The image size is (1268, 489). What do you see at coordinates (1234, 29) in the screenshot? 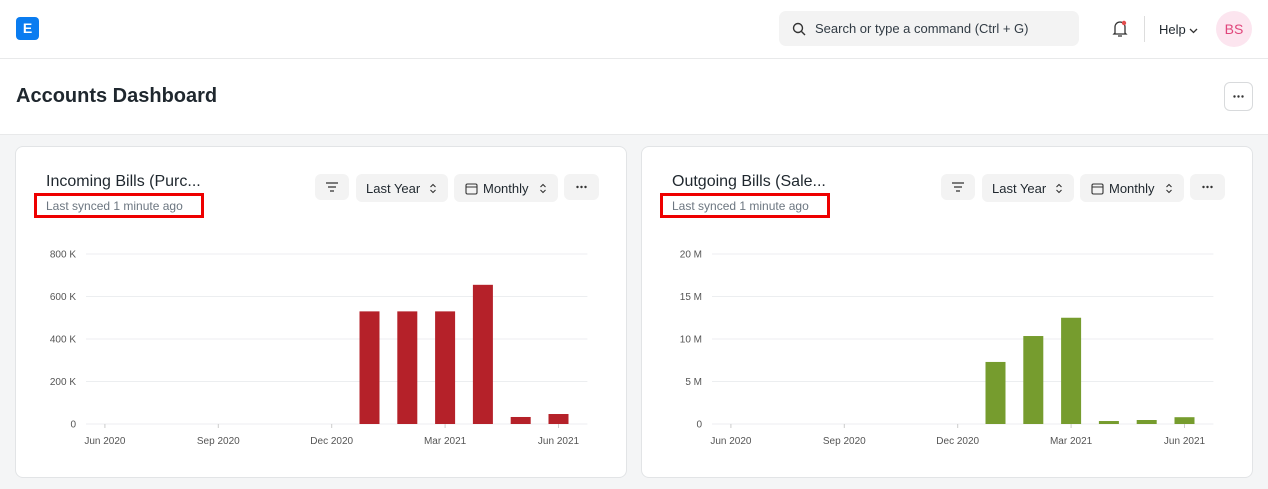
I see `avatar: BS` at bounding box center [1234, 29].